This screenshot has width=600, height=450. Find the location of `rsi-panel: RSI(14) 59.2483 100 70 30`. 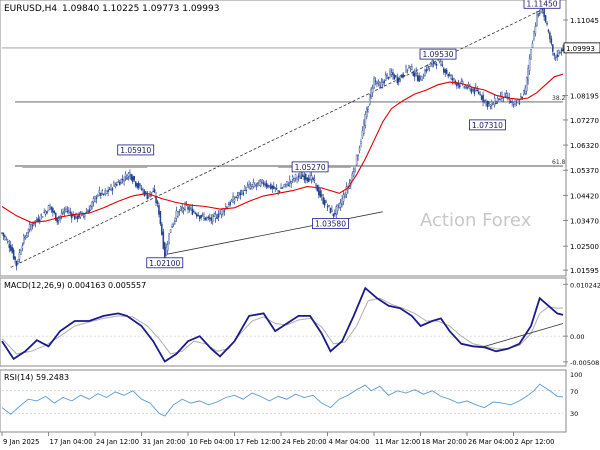

rsi-panel: RSI(14) 59.2483 100 70 30 is located at coordinates (291, 401).